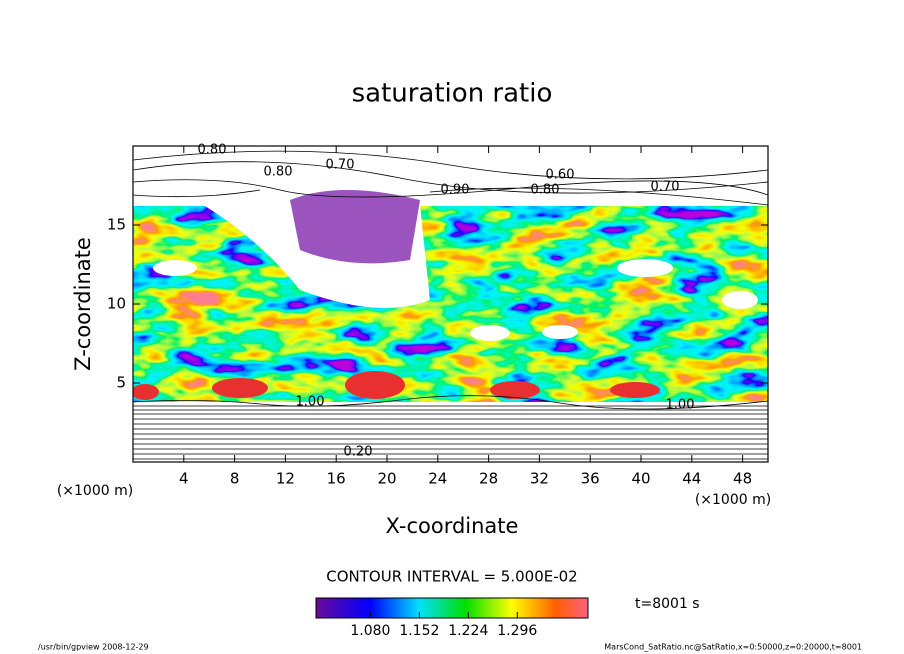  Describe the element at coordinates (285, 479) in the screenshot. I see `x-tick-label: 12` at that location.